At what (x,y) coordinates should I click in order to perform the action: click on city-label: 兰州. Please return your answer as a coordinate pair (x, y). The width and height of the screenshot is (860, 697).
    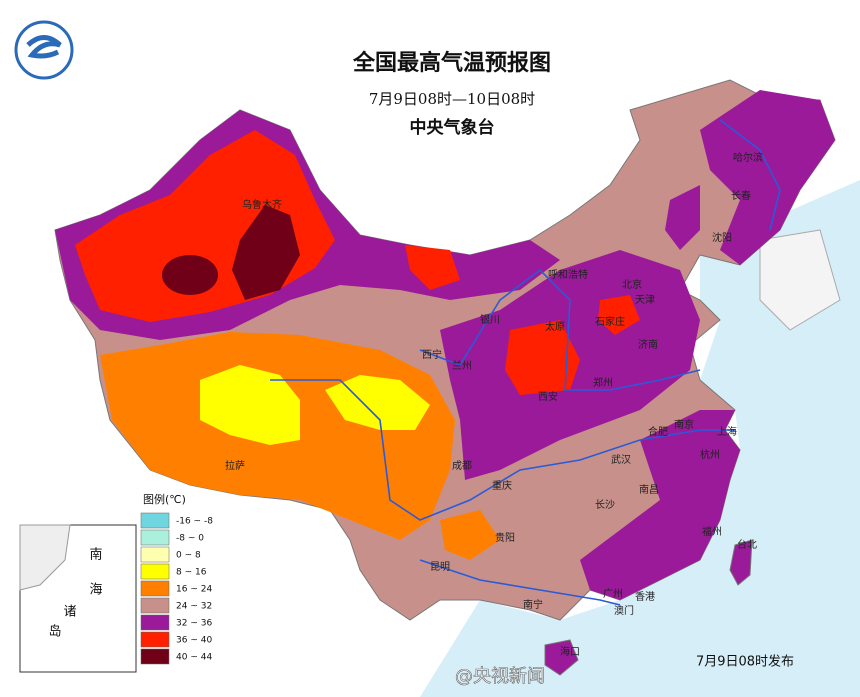
    Looking at the image, I should click on (462, 365).